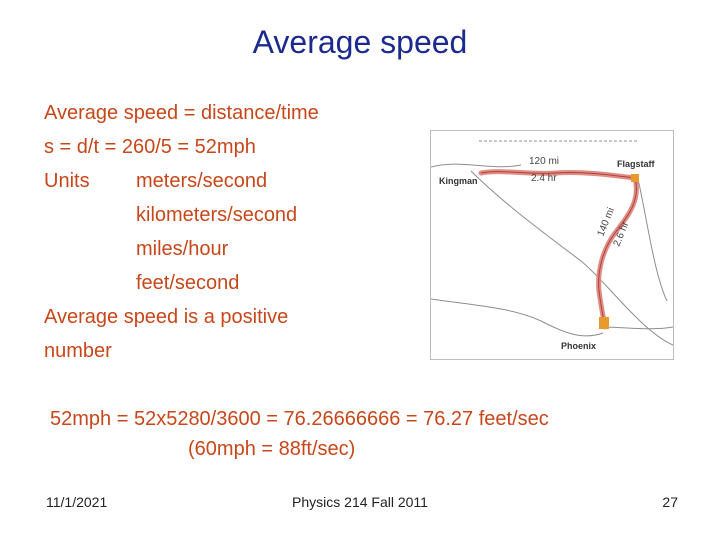 The image size is (720, 540). What do you see at coordinates (360, 42) in the screenshot?
I see `slide-title: Average speed` at bounding box center [360, 42].